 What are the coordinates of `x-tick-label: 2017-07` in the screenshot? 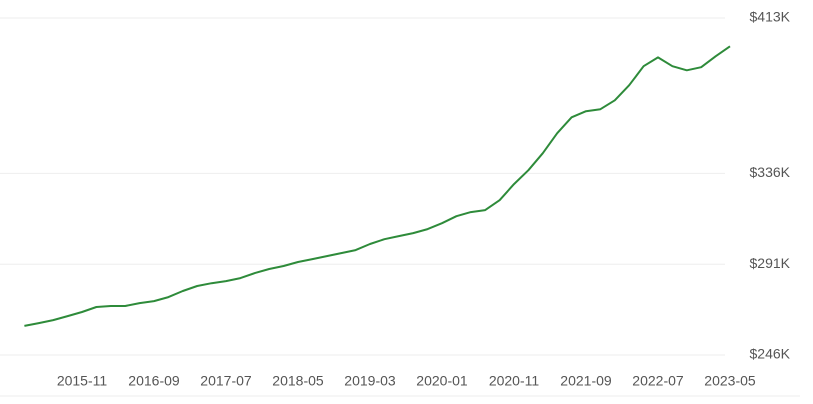 It's located at (226, 381).